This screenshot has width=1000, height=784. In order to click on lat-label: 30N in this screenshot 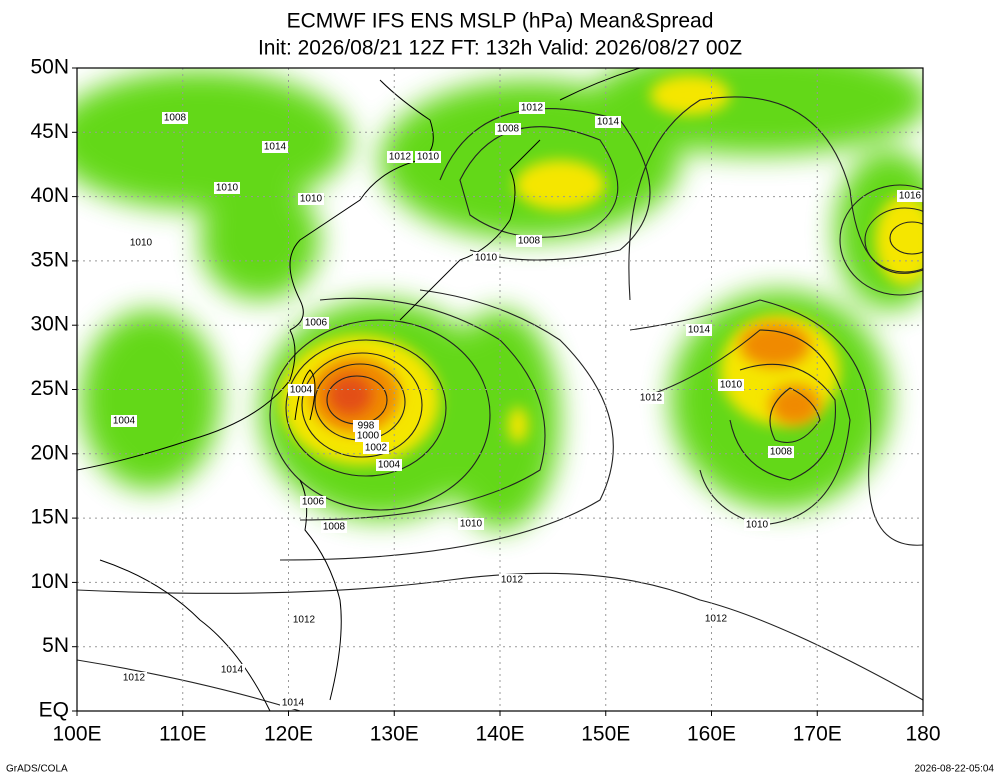, I will do `click(49, 324)`.